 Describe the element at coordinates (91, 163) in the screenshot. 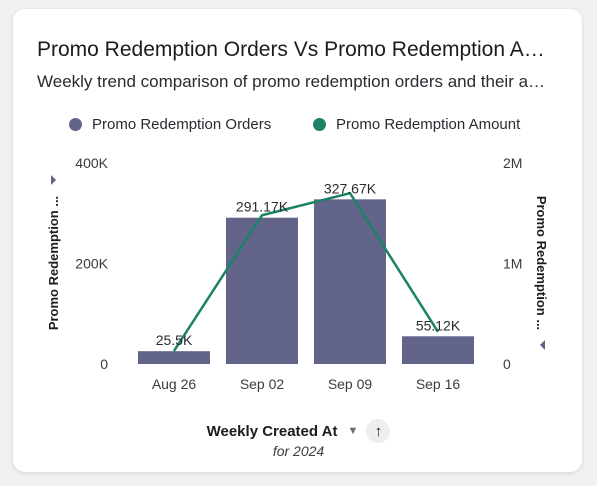

I see `y-tick-label: 400K` at that location.